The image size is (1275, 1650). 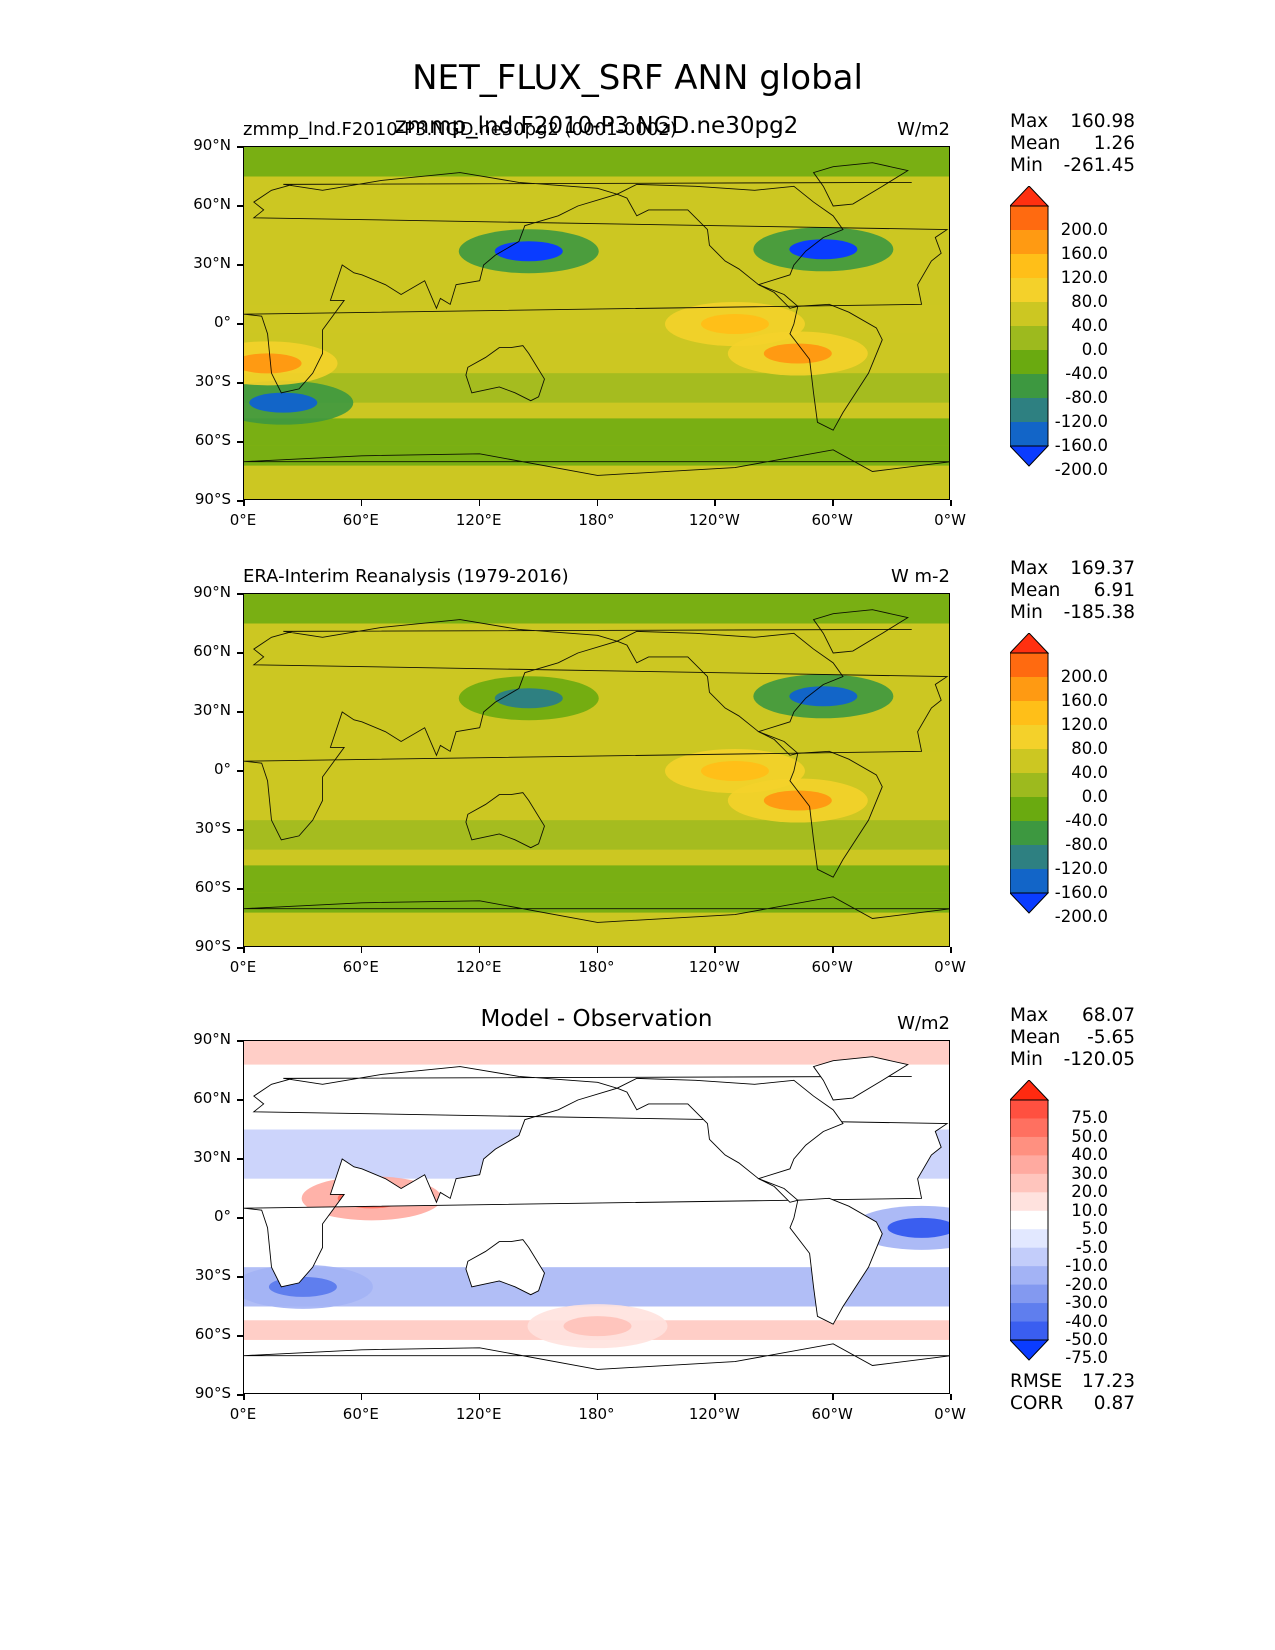 What do you see at coordinates (596, 1019) in the screenshot?
I see `panel-3-center-title: Model - Observation` at bounding box center [596, 1019].